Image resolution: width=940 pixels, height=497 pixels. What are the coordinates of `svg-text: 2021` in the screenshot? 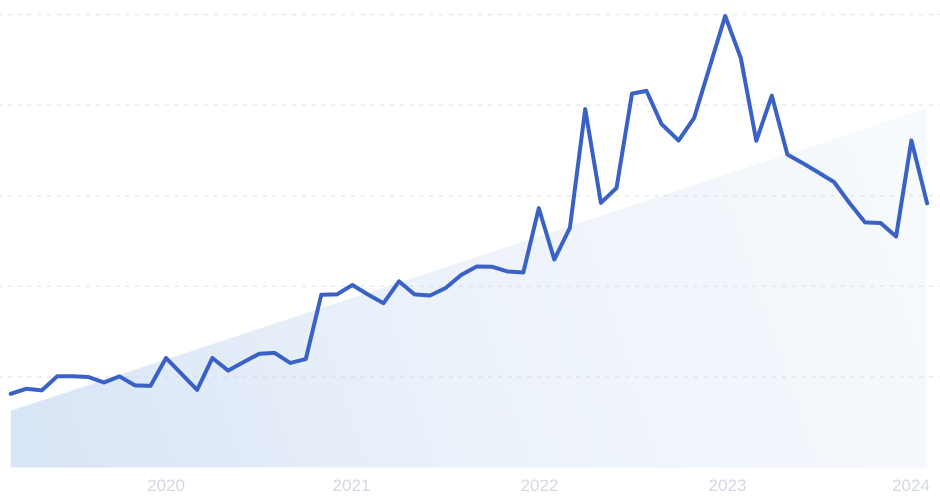 It's located at (352, 485).